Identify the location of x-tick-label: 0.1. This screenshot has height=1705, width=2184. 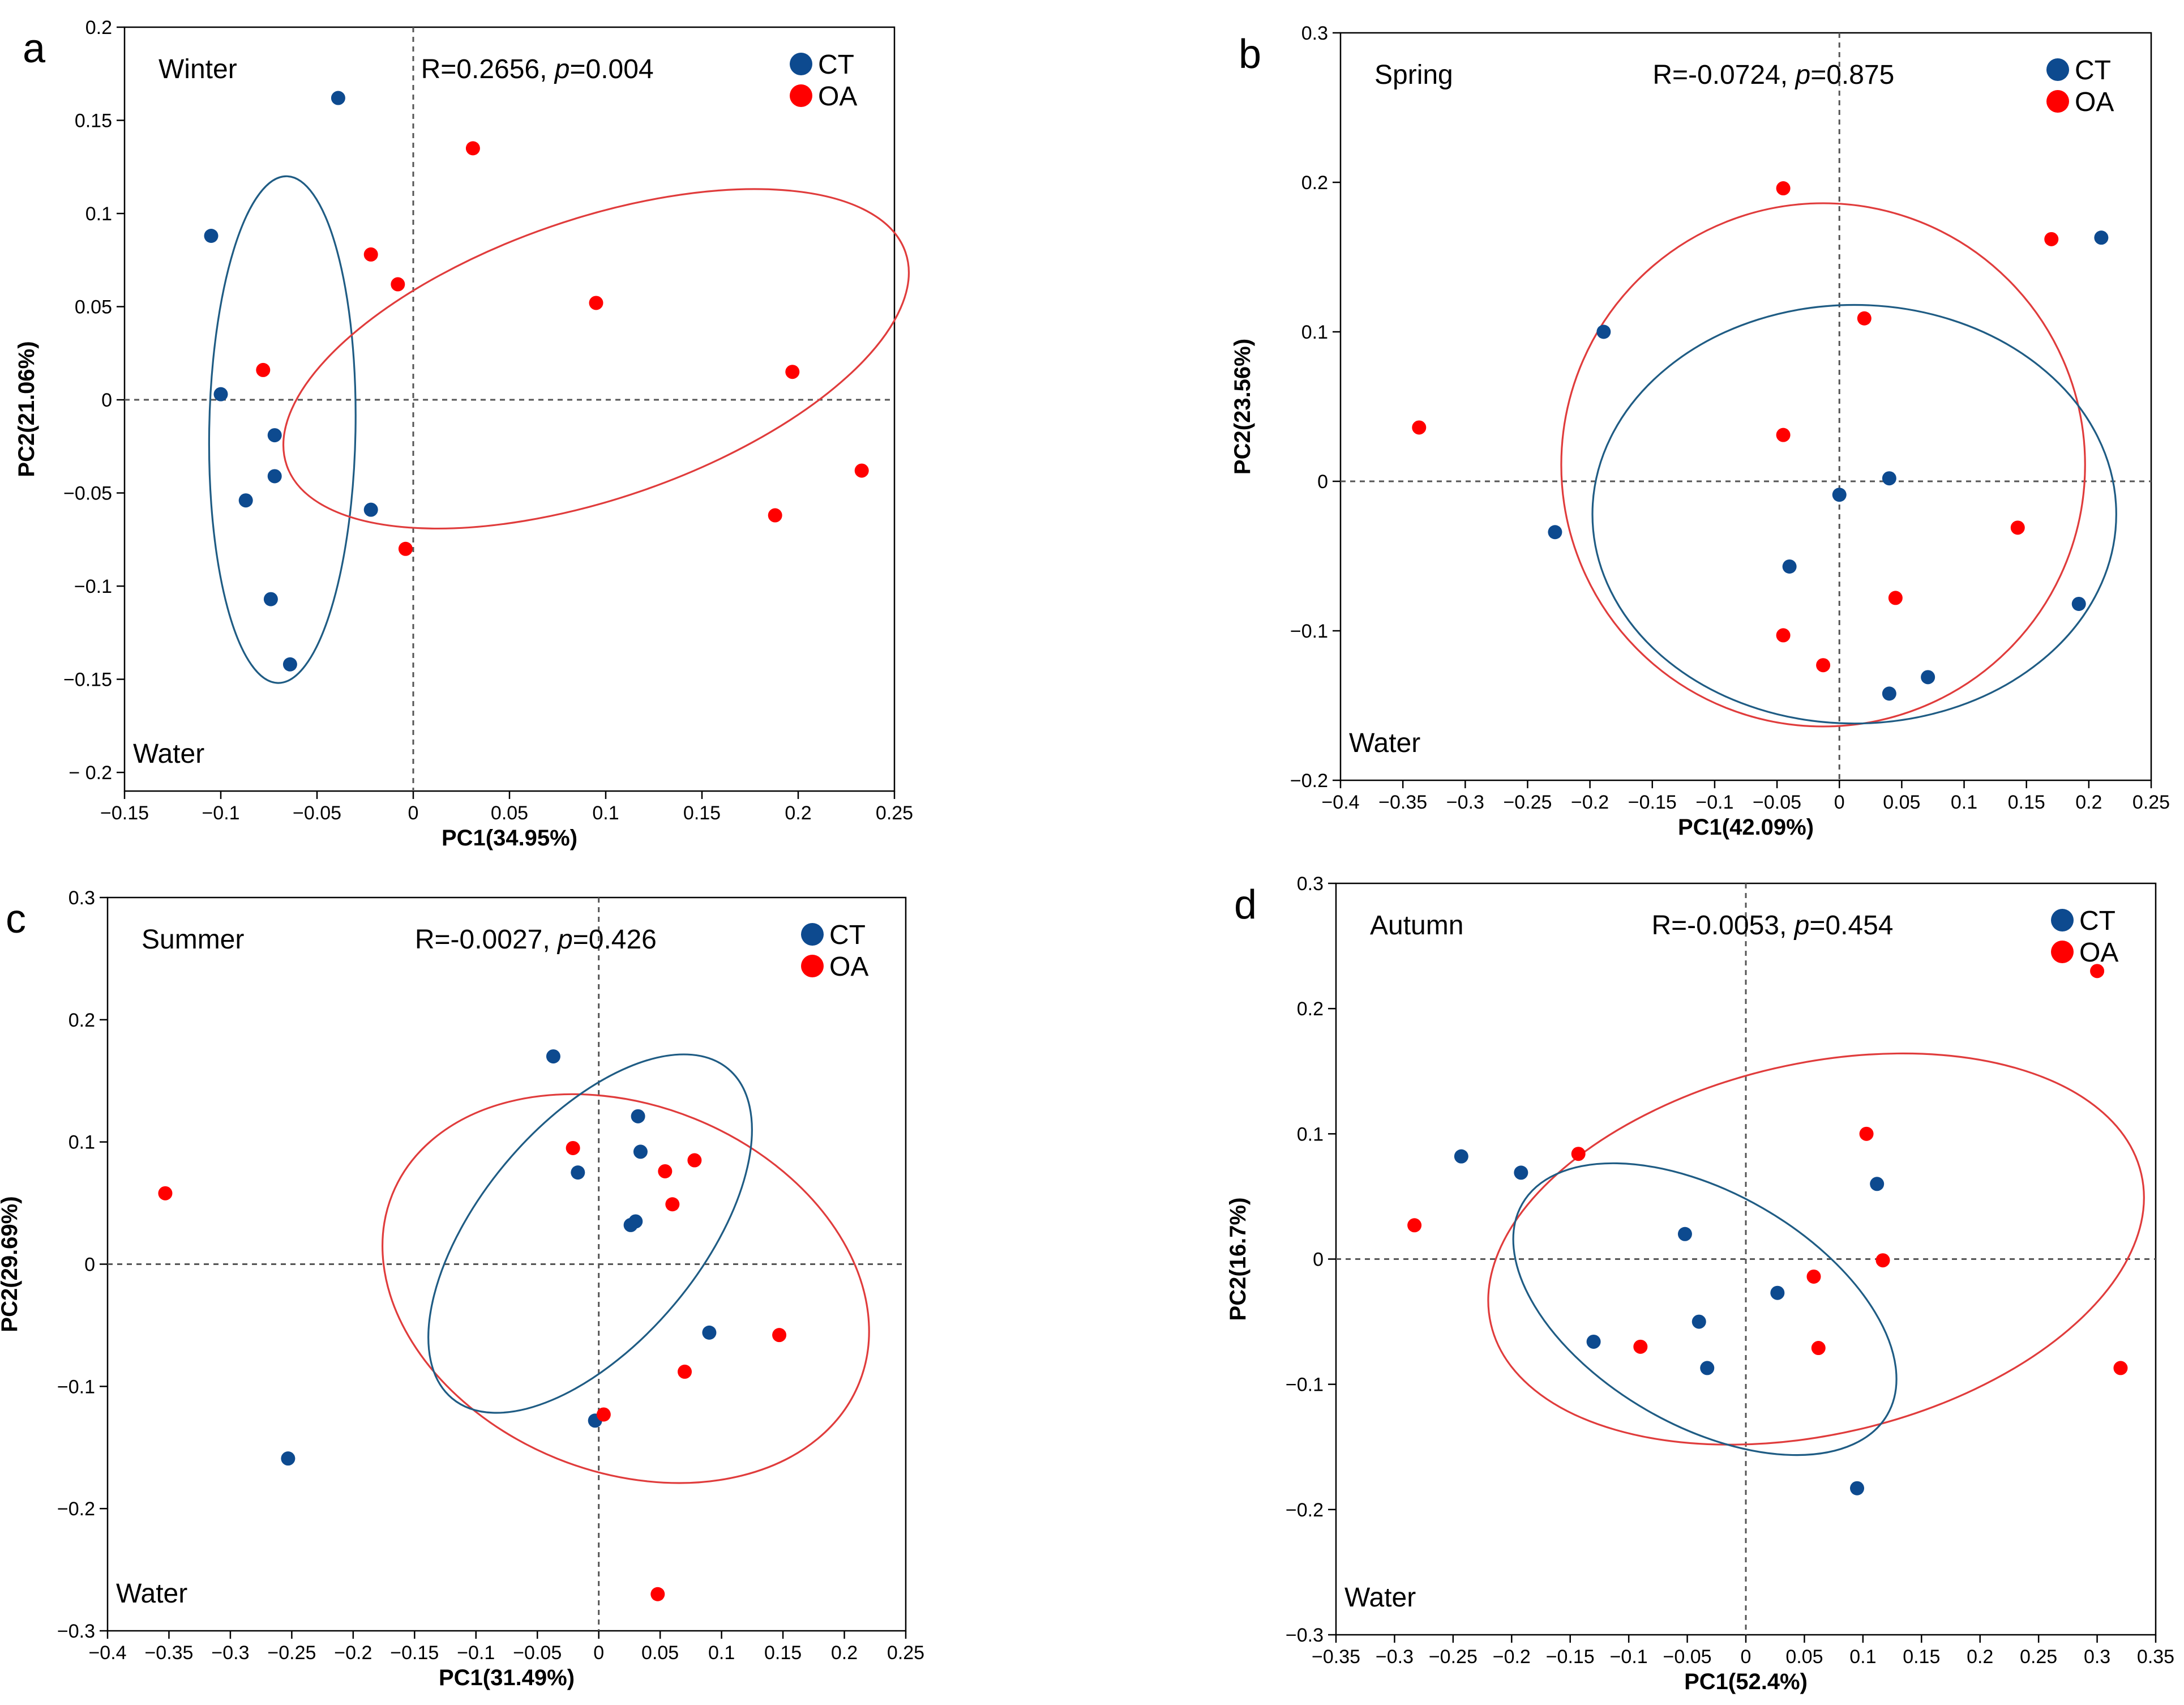
(605, 813).